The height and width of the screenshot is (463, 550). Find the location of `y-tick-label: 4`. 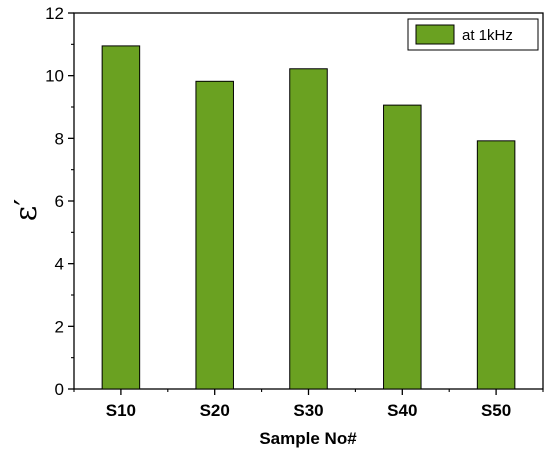

y-tick-label: 4 is located at coordinates (59, 264).